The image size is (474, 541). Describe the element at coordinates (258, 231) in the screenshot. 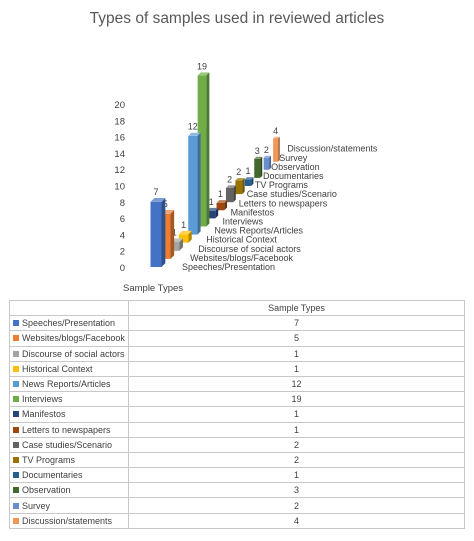

I see `category-label: News Reports/Articles` at that location.